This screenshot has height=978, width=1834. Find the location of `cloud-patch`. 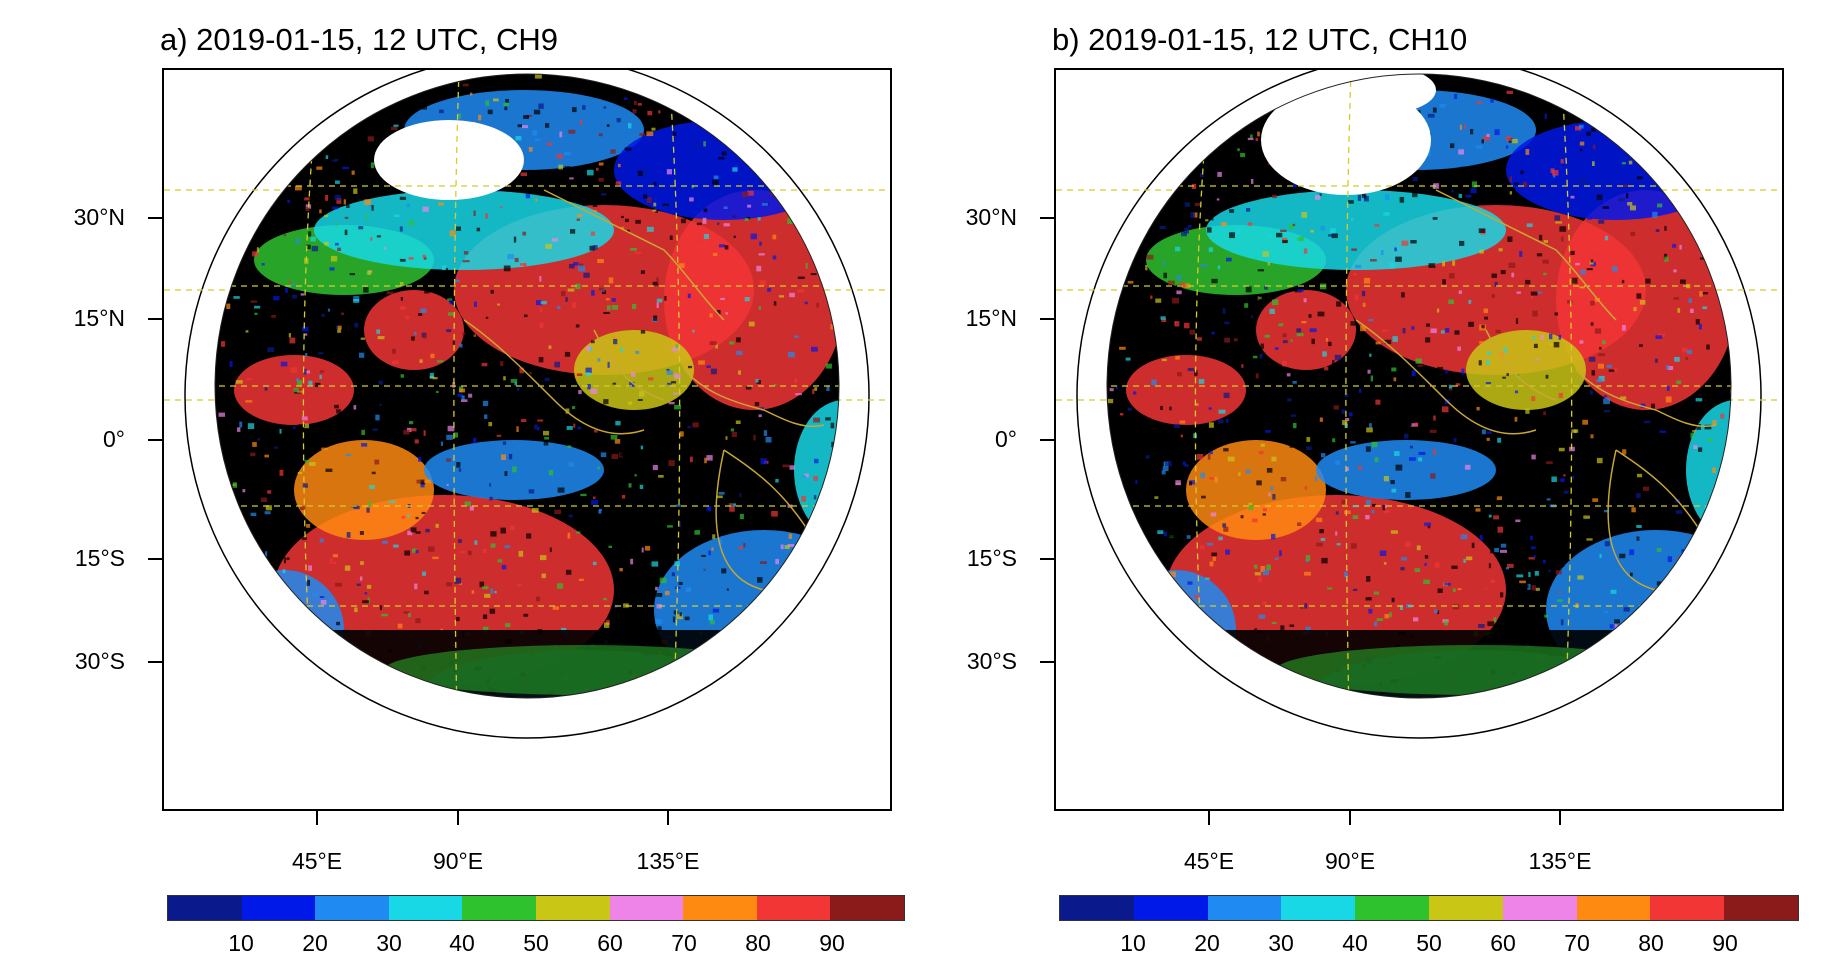

cloud-patch is located at coordinates (414, 330).